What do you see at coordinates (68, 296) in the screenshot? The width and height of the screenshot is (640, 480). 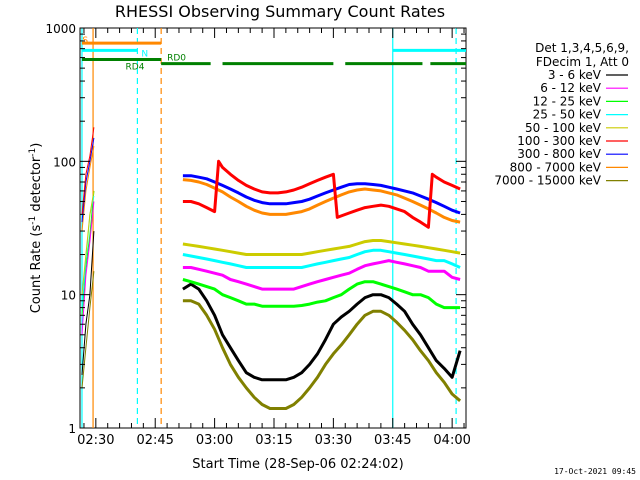 I see `y-tick-label: 10` at bounding box center [68, 296].